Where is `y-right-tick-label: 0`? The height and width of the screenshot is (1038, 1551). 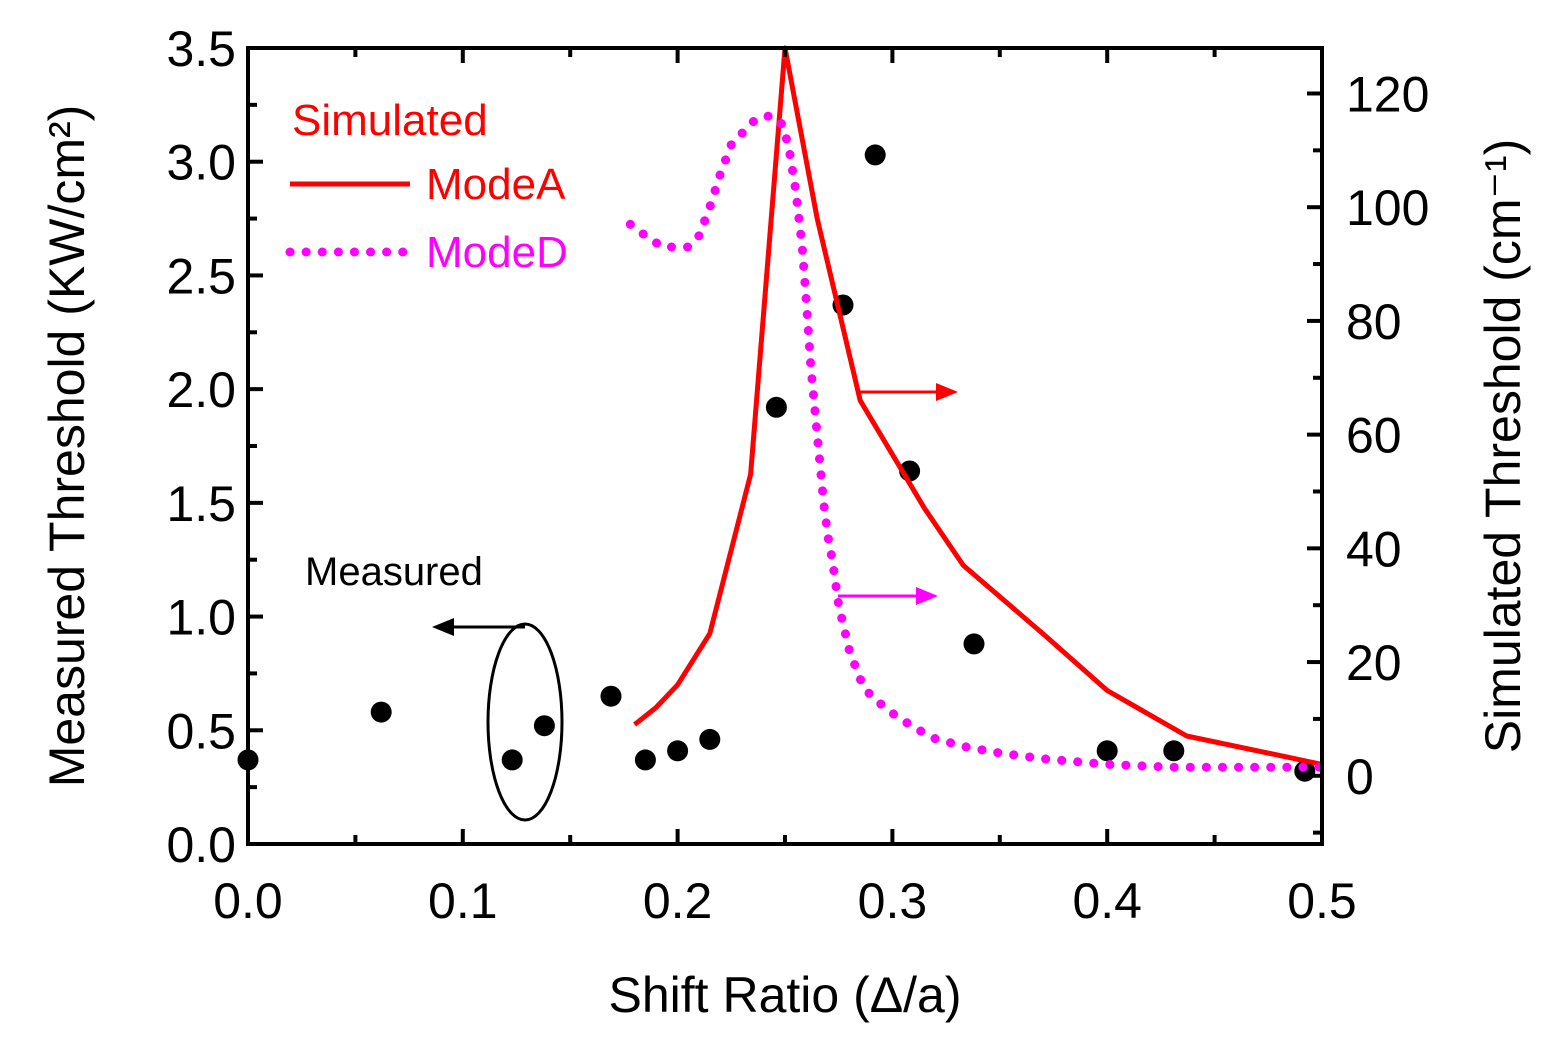 y-right-tick-label: 0 is located at coordinates (1360, 777).